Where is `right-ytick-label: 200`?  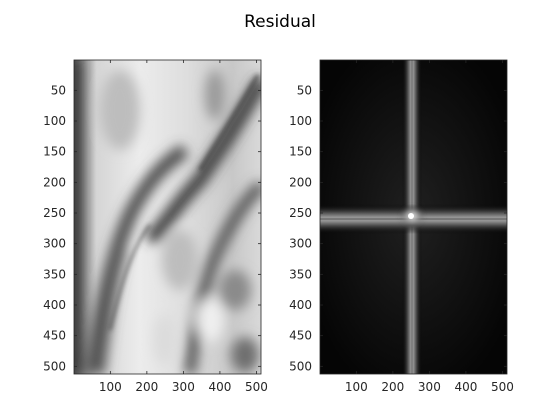
right-ytick-label: 200 is located at coordinates (300, 182).